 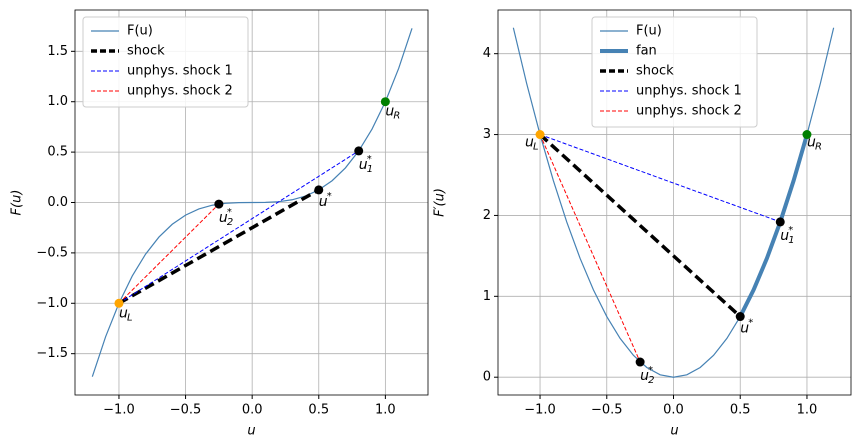 I want to click on y-tick-label: −1.0, so click(x=52, y=303).